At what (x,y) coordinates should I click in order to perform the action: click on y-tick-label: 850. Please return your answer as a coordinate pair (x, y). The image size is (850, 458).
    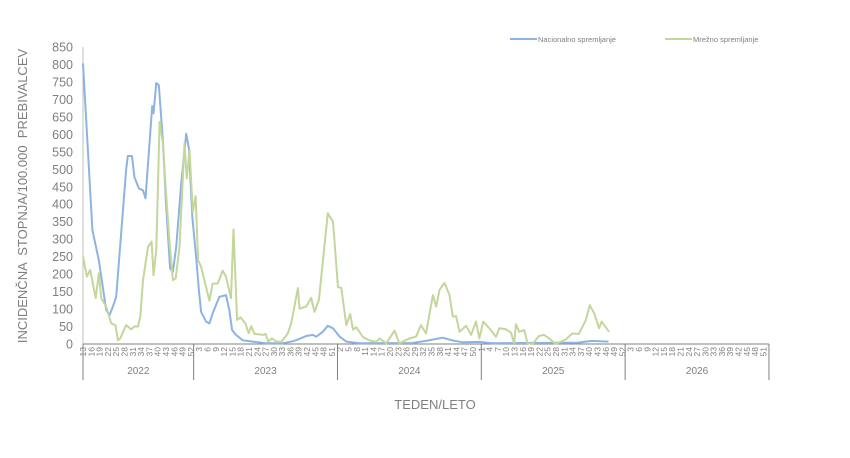
    Looking at the image, I should click on (62, 48).